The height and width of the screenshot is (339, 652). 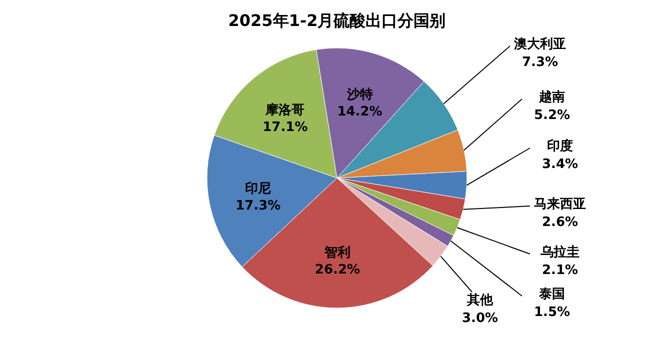 I want to click on data-label: 7.3%, so click(x=540, y=62).